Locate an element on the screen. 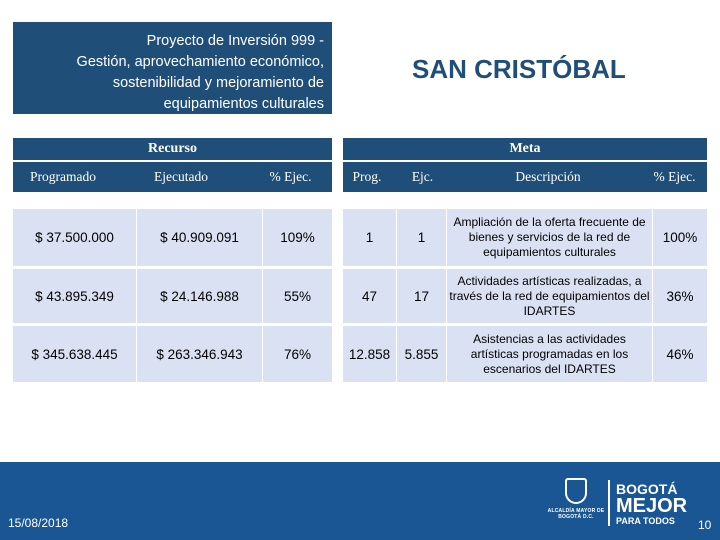  footer-bar is located at coordinates (360, 501).